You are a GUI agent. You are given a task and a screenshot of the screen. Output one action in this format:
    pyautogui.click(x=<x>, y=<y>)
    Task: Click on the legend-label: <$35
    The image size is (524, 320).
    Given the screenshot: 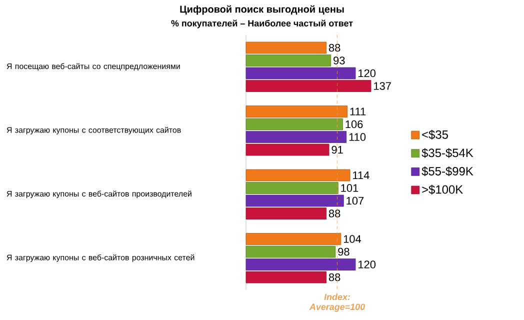 What is the action you would take?
    pyautogui.click(x=435, y=135)
    